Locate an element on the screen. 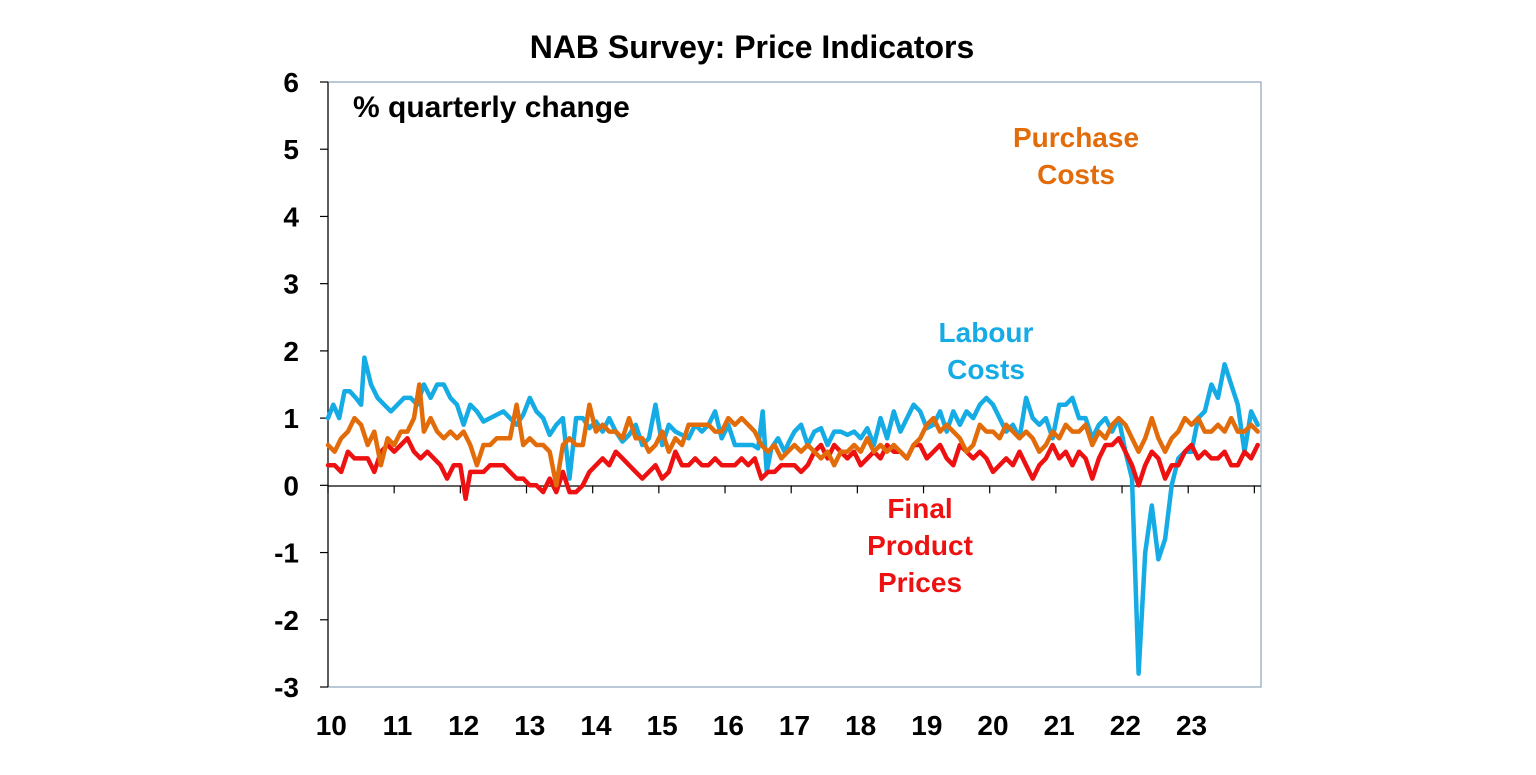 This screenshot has width=1536, height=775. series-label-line: Purchase is located at coordinates (1076, 137).